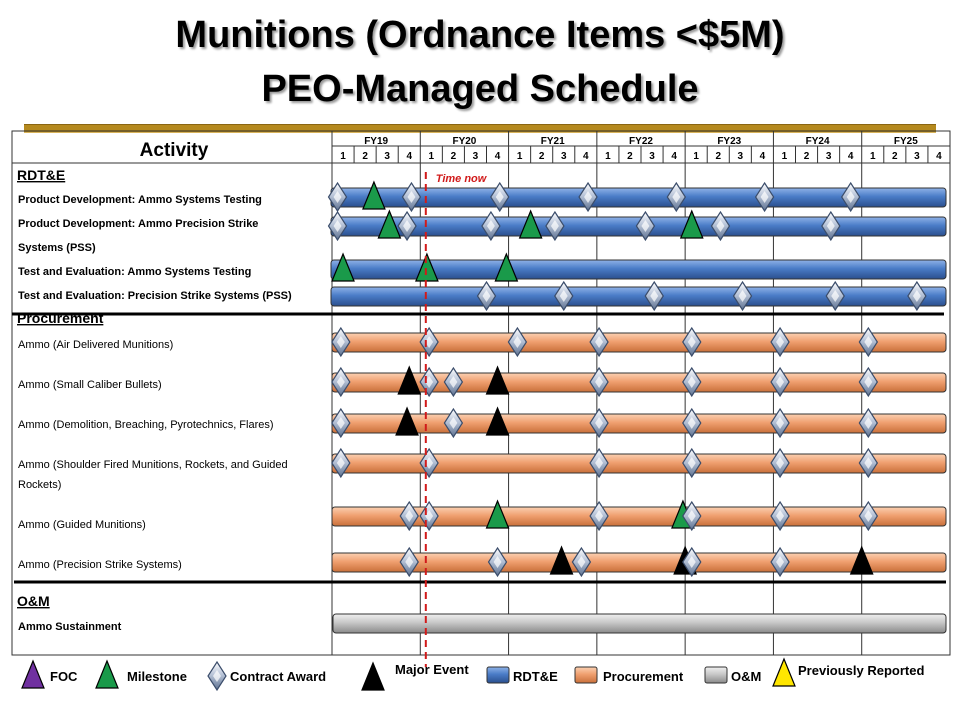  Describe the element at coordinates (480, 35) in the screenshot. I see `page-title-line-1: Munitions (Ordnance Items <$5M)` at that location.